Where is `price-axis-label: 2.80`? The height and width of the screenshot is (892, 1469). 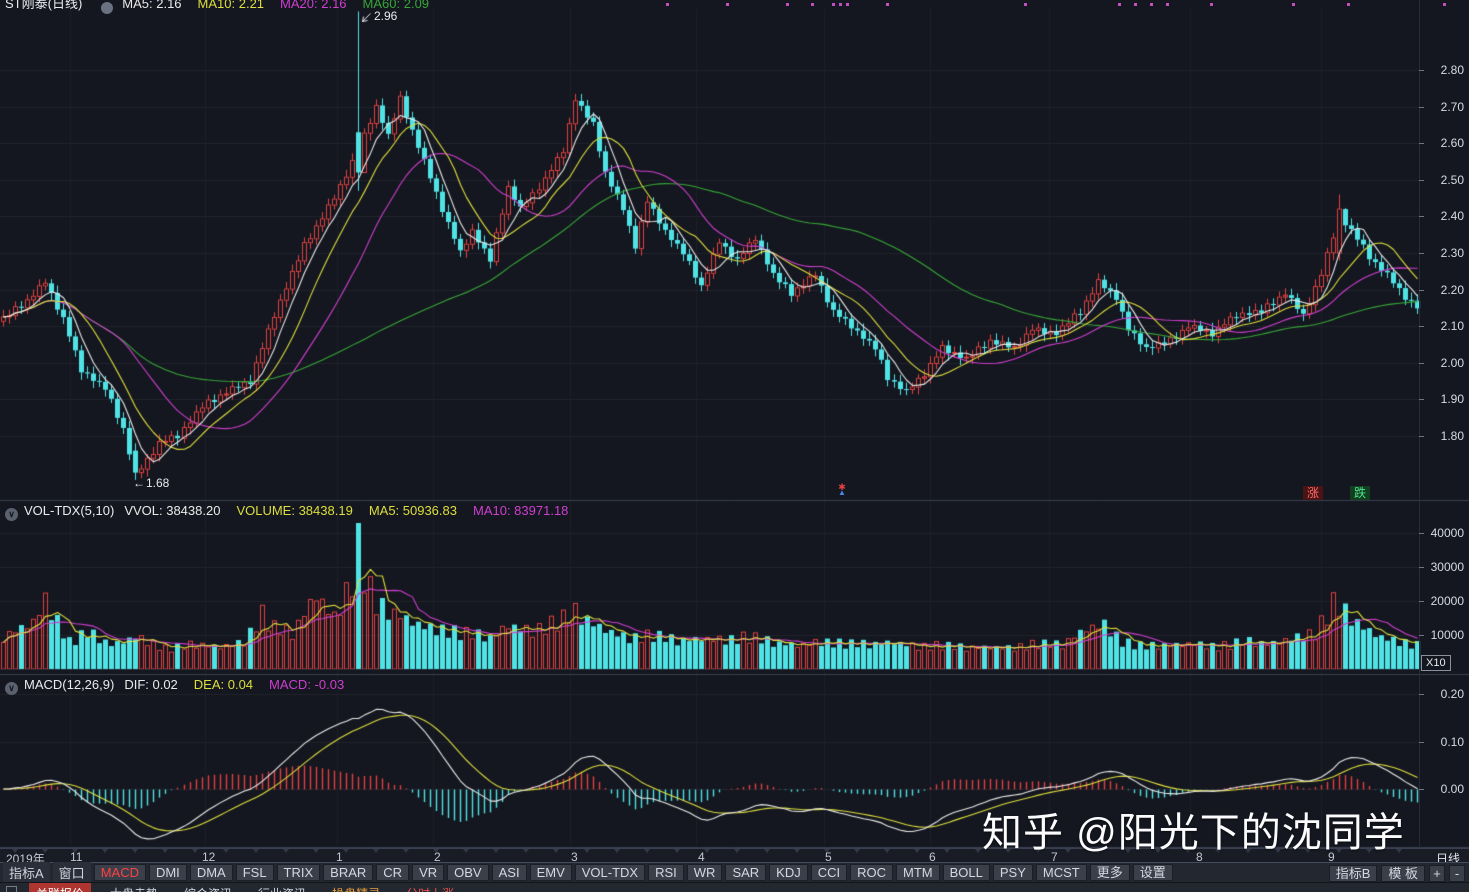 price-axis-label: 2.80 is located at coordinates (1452, 70).